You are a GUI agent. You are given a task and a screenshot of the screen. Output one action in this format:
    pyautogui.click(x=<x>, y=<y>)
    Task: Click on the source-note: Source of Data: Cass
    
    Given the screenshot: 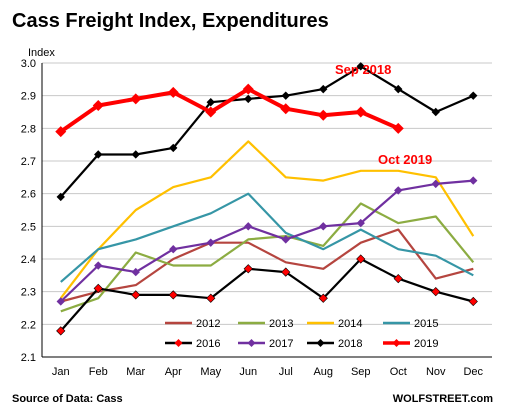 What is the action you would take?
    pyautogui.click(x=67, y=399)
    